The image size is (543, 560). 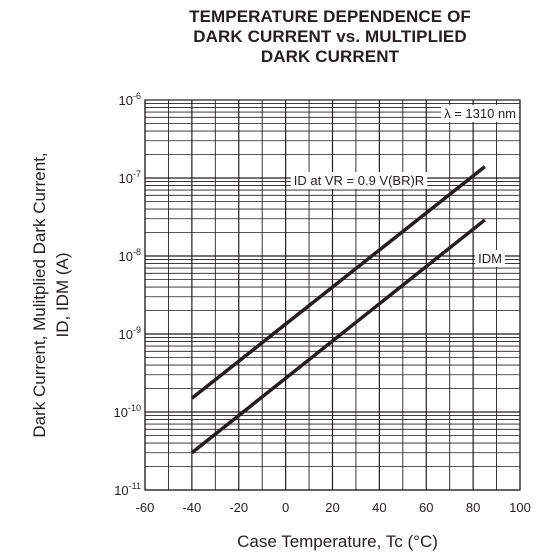 What do you see at coordinates (238, 507) in the screenshot?
I see `x-tick-label: -20` at bounding box center [238, 507].